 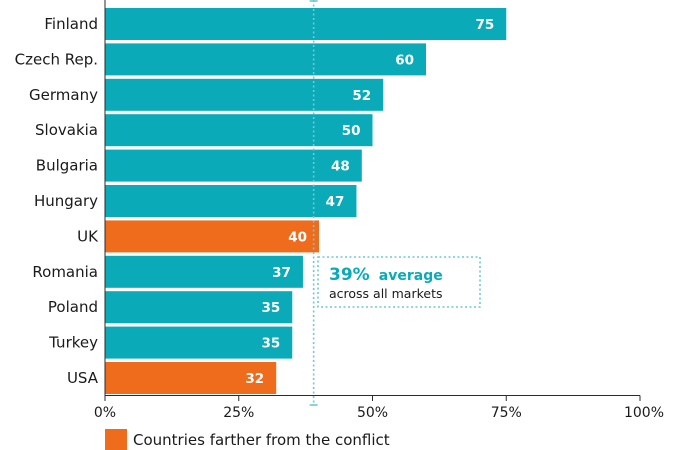 What do you see at coordinates (238, 413) in the screenshot?
I see `x-tick-label: 25%` at bounding box center [238, 413].